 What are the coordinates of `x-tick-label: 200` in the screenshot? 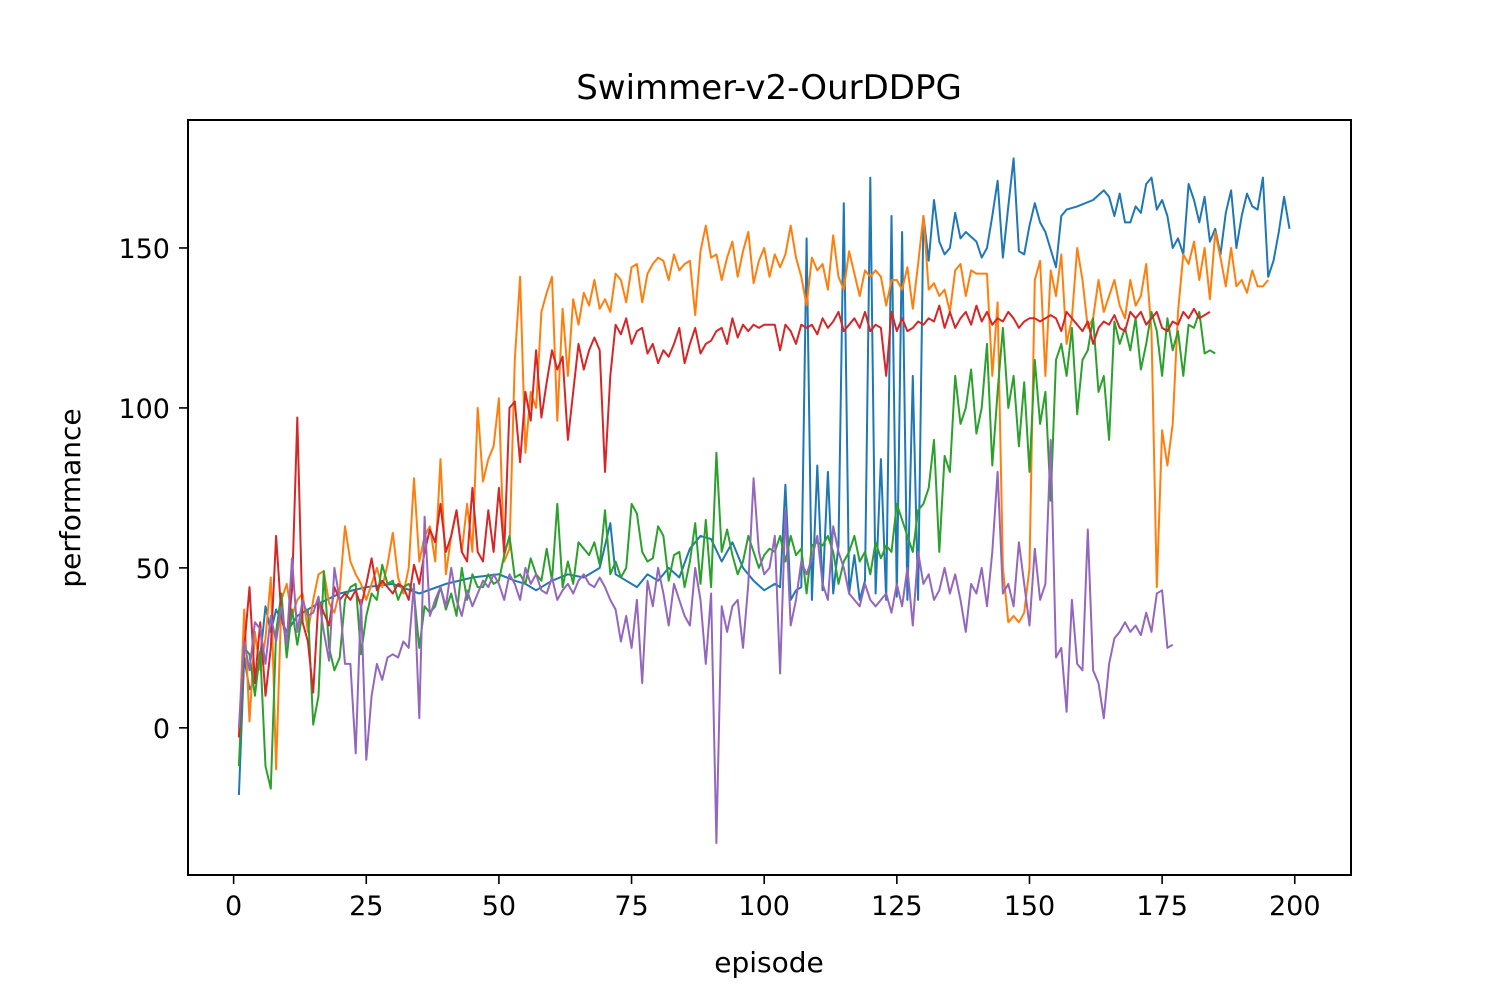 It's located at (1295, 906).